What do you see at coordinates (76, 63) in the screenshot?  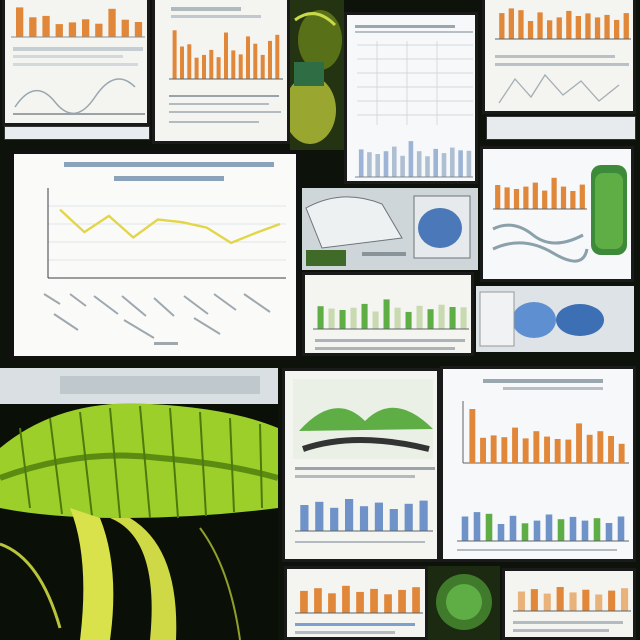 I see `thumb-sheet-top-left` at bounding box center [76, 63].